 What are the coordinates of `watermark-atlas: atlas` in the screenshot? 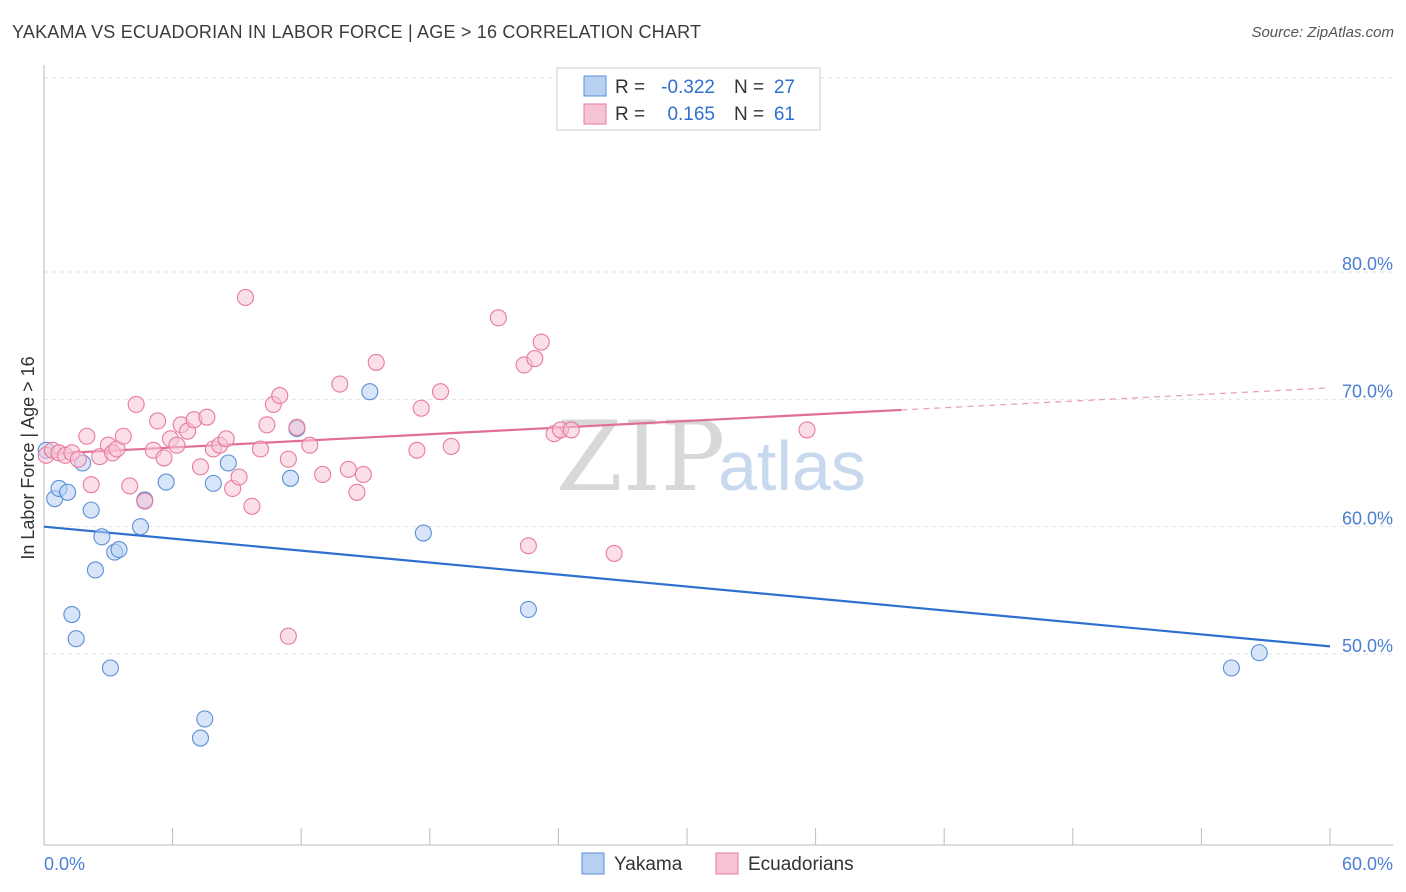 It's located at (792, 466).